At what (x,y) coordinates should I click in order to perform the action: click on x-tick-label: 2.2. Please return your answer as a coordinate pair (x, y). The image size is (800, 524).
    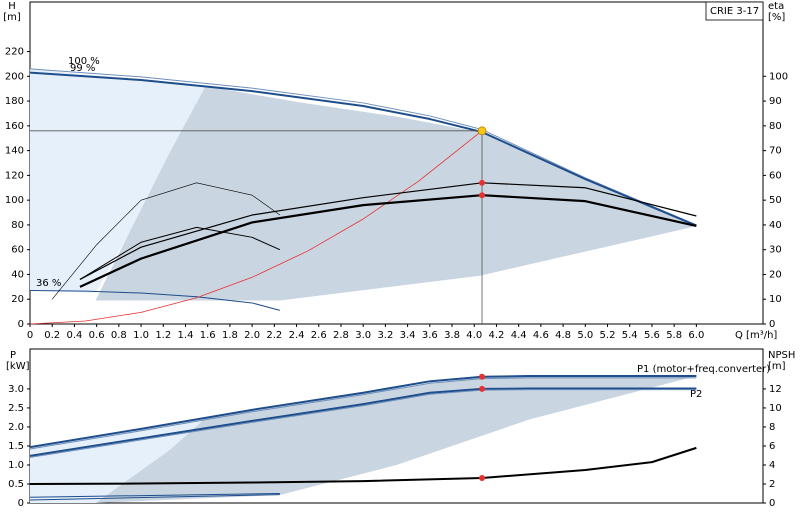
    Looking at the image, I should click on (274, 335).